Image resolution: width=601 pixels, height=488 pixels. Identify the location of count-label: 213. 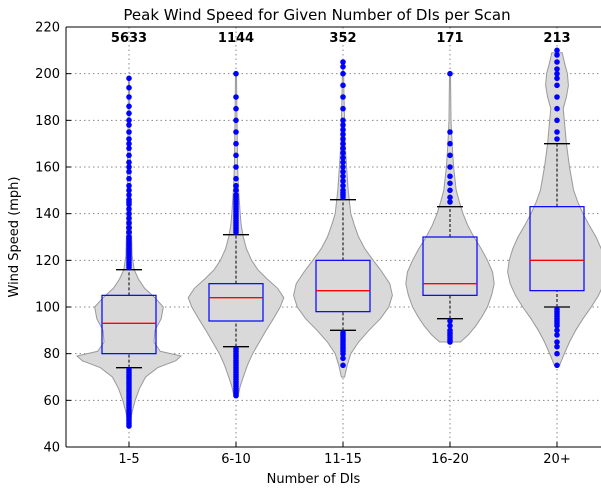
(556, 38).